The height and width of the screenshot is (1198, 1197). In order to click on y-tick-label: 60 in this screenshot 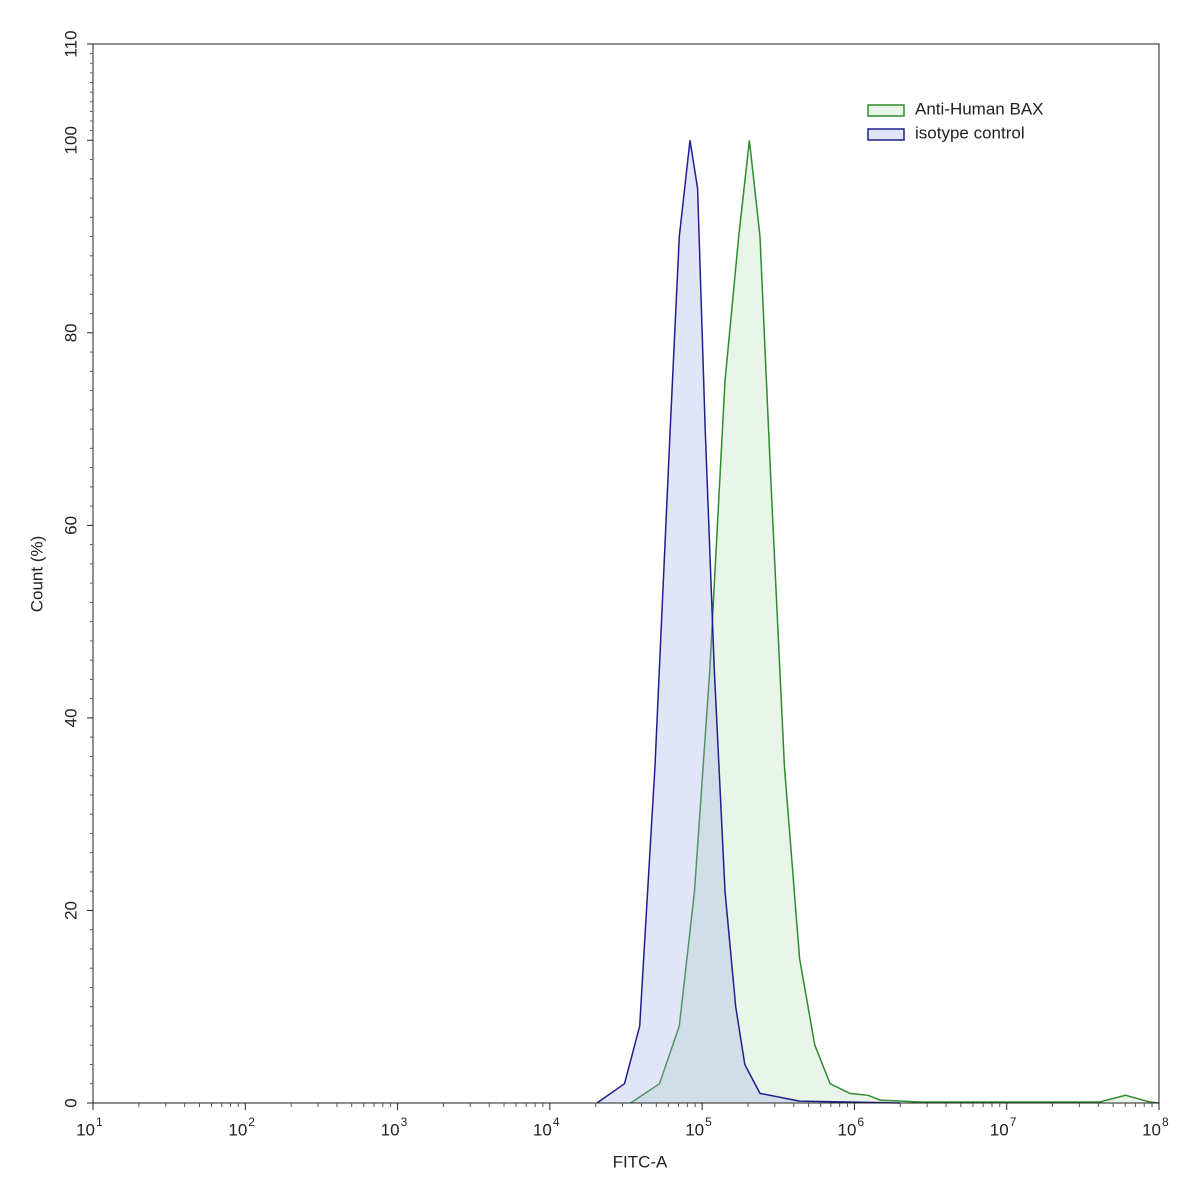, I will do `click(70, 525)`.